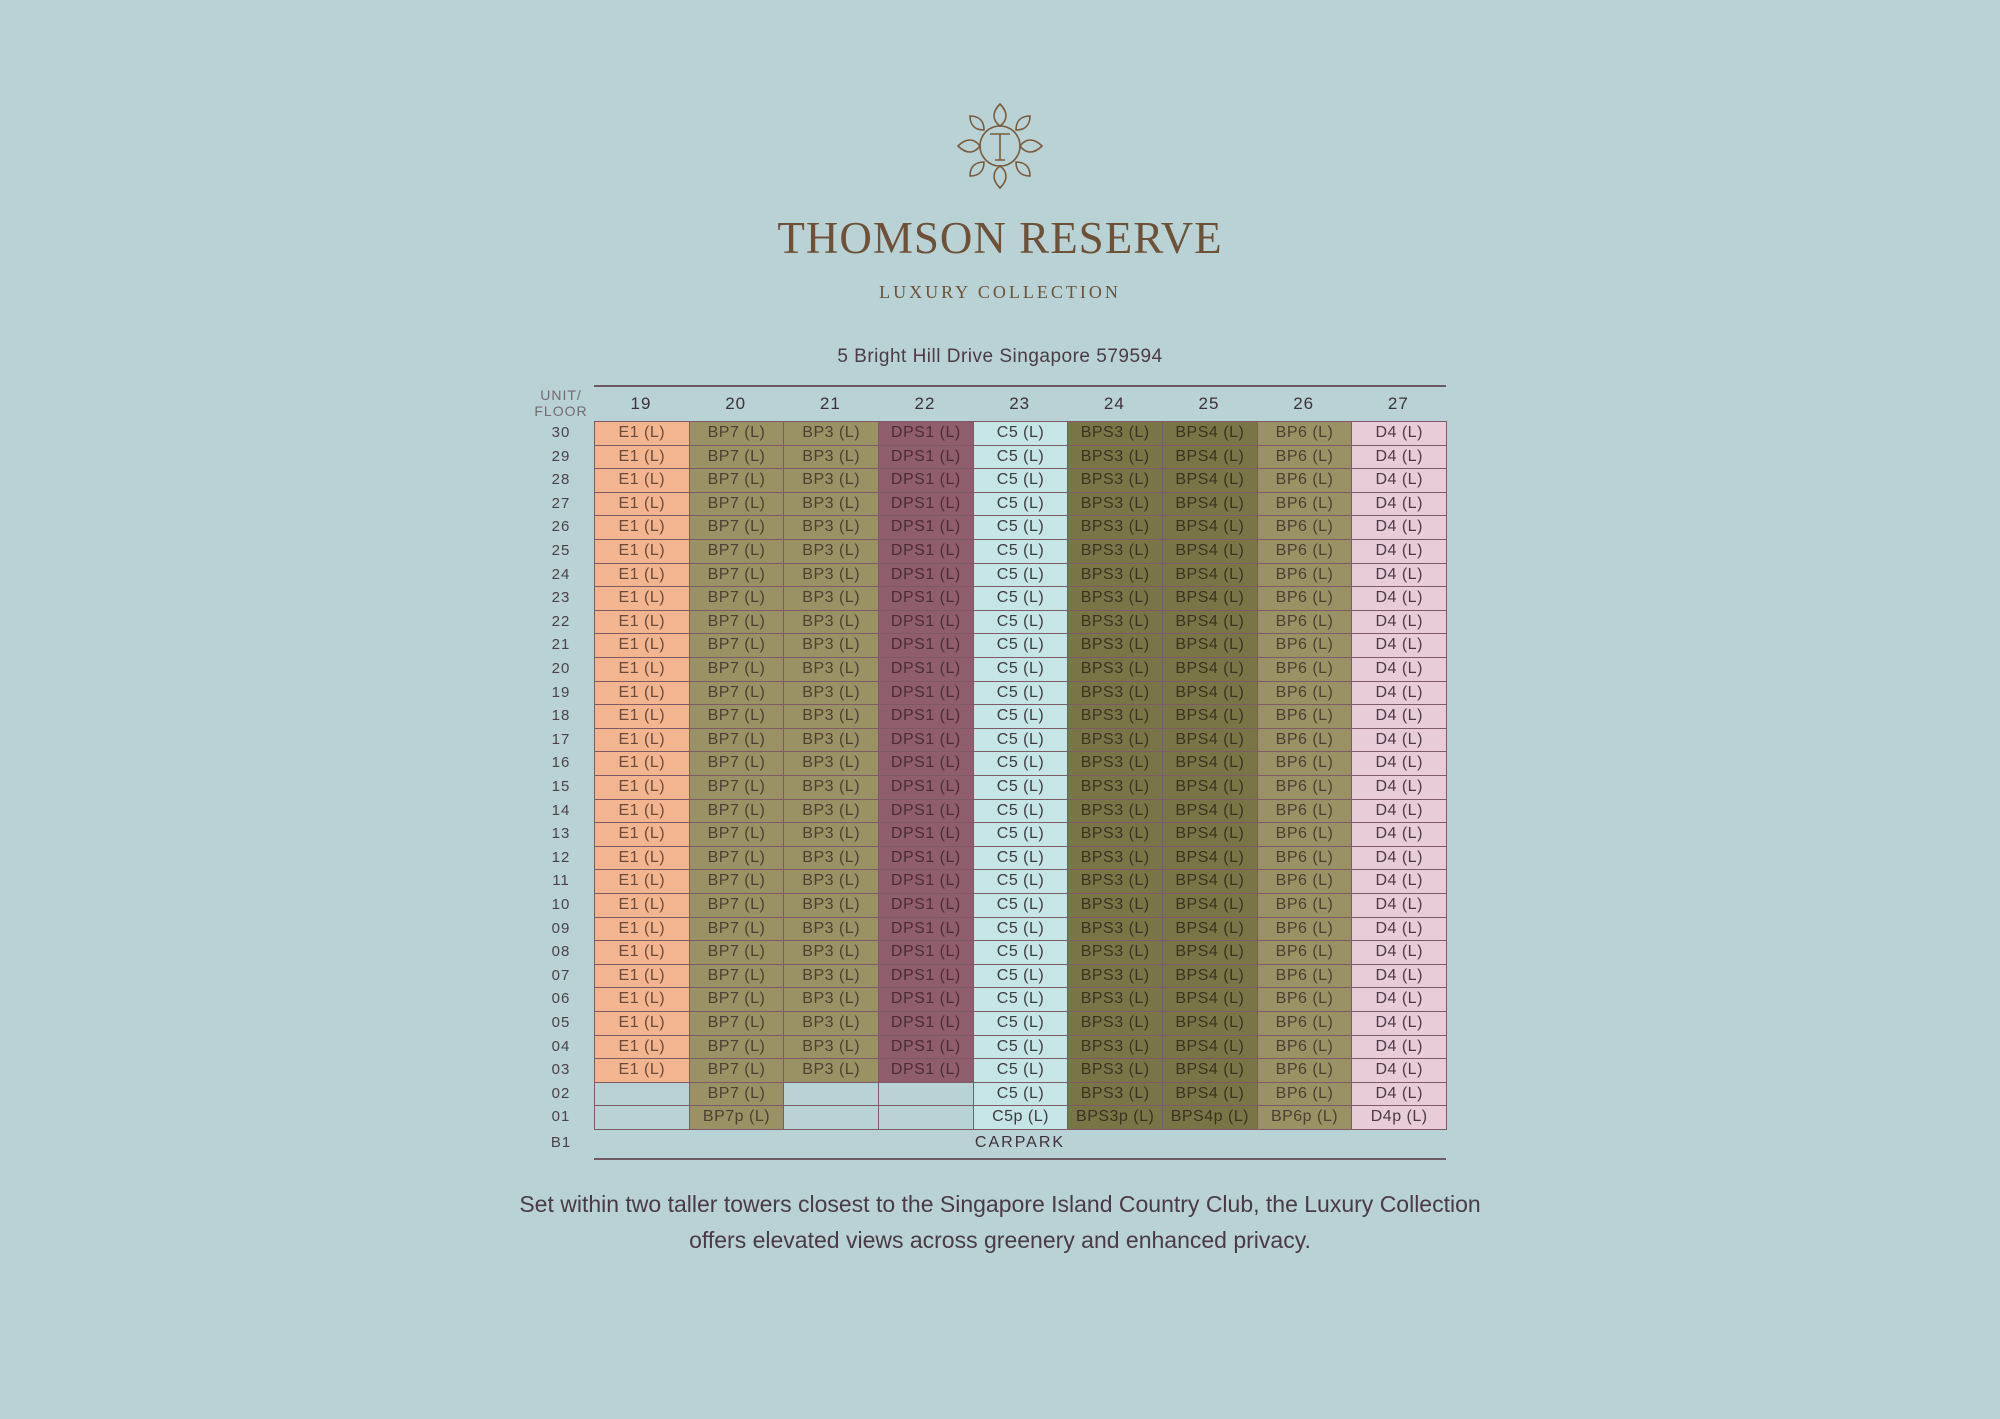  What do you see at coordinates (561, 395) in the screenshot?
I see `axis-label-unit: UNIT/` at bounding box center [561, 395].